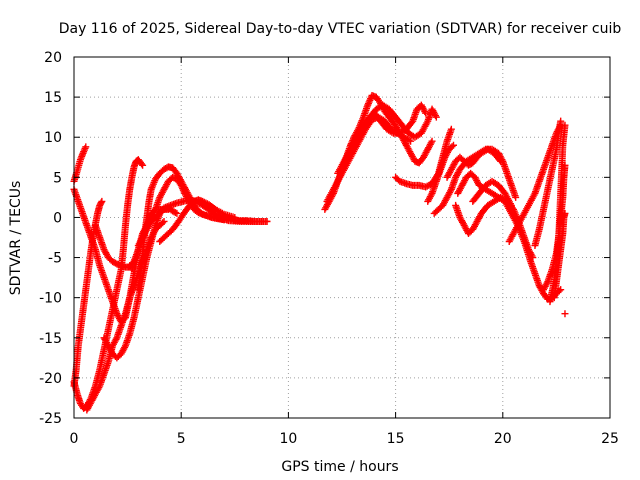  Describe the element at coordinates (53, 138) in the screenshot. I see `y-tick-label: 10` at that location.